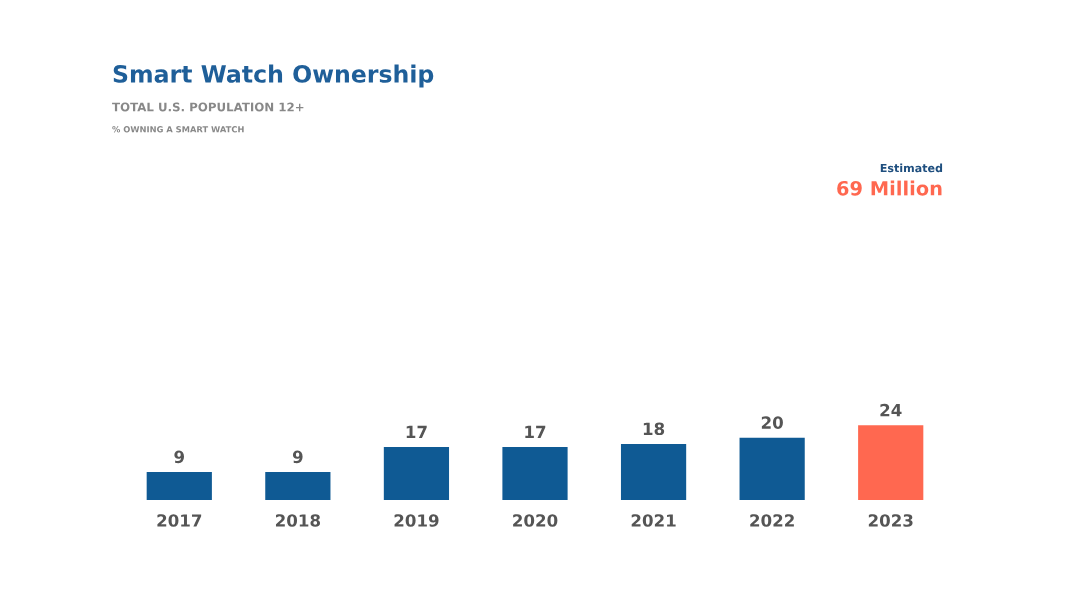 The image size is (1080, 608). I want to click on x-tick-label: 2023, so click(890, 520).